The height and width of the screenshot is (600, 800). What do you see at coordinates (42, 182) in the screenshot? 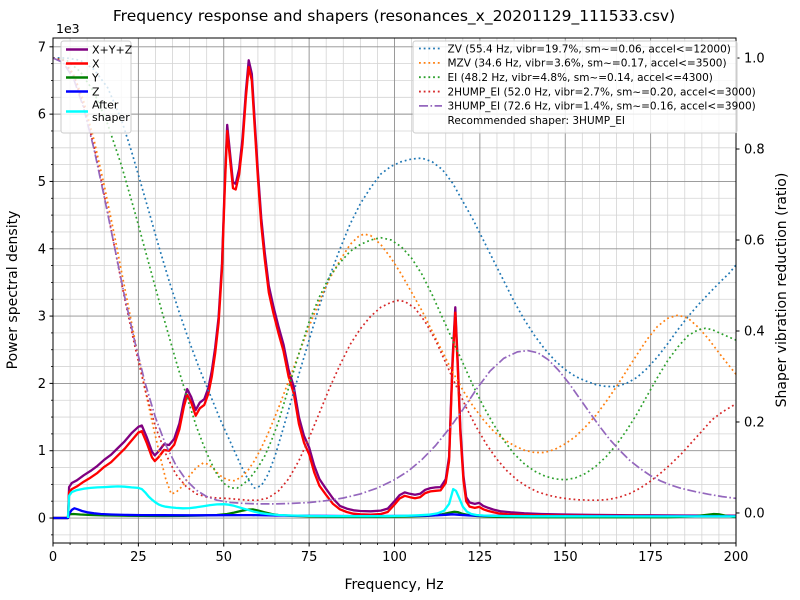
I see `y-left-tick-label: 5` at bounding box center [42, 182].